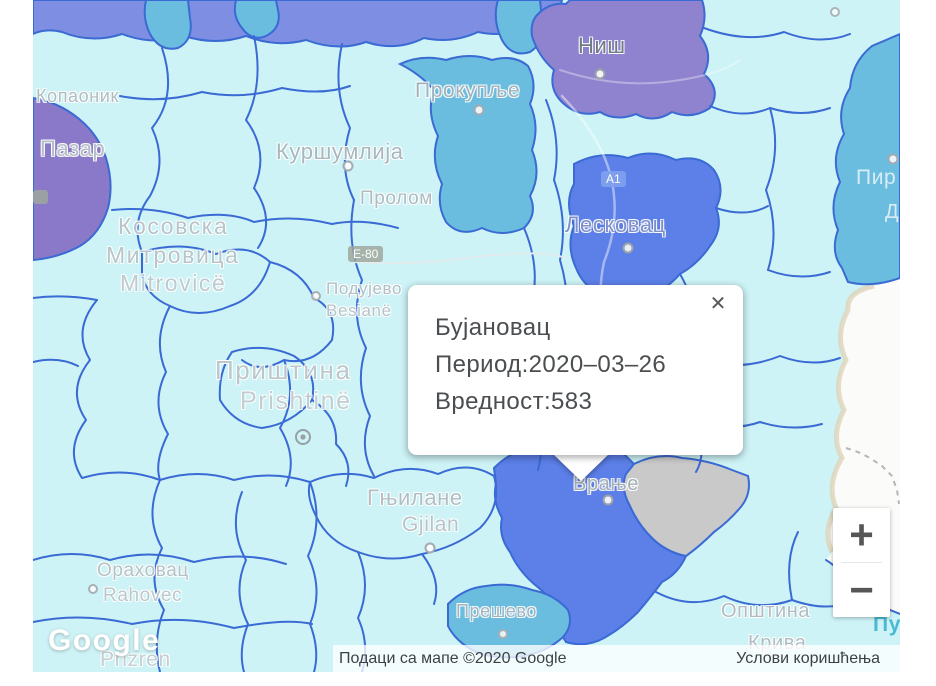  What do you see at coordinates (551, 364) in the screenshot?
I see `popup-period-line: Период:2020–03–26` at bounding box center [551, 364].